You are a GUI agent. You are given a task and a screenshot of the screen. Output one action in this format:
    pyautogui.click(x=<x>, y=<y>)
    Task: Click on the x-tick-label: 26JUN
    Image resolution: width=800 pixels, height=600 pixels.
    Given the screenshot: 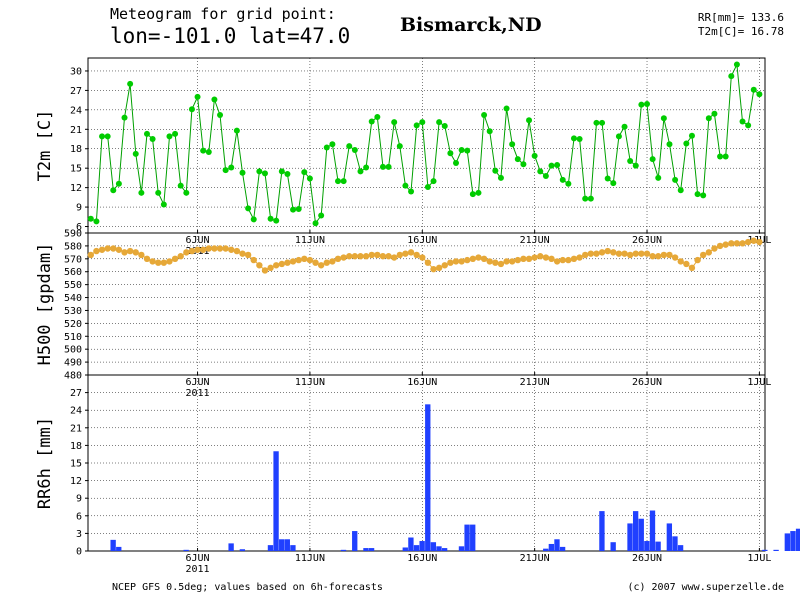 What is the action you would take?
    pyautogui.click(x=647, y=382)
    